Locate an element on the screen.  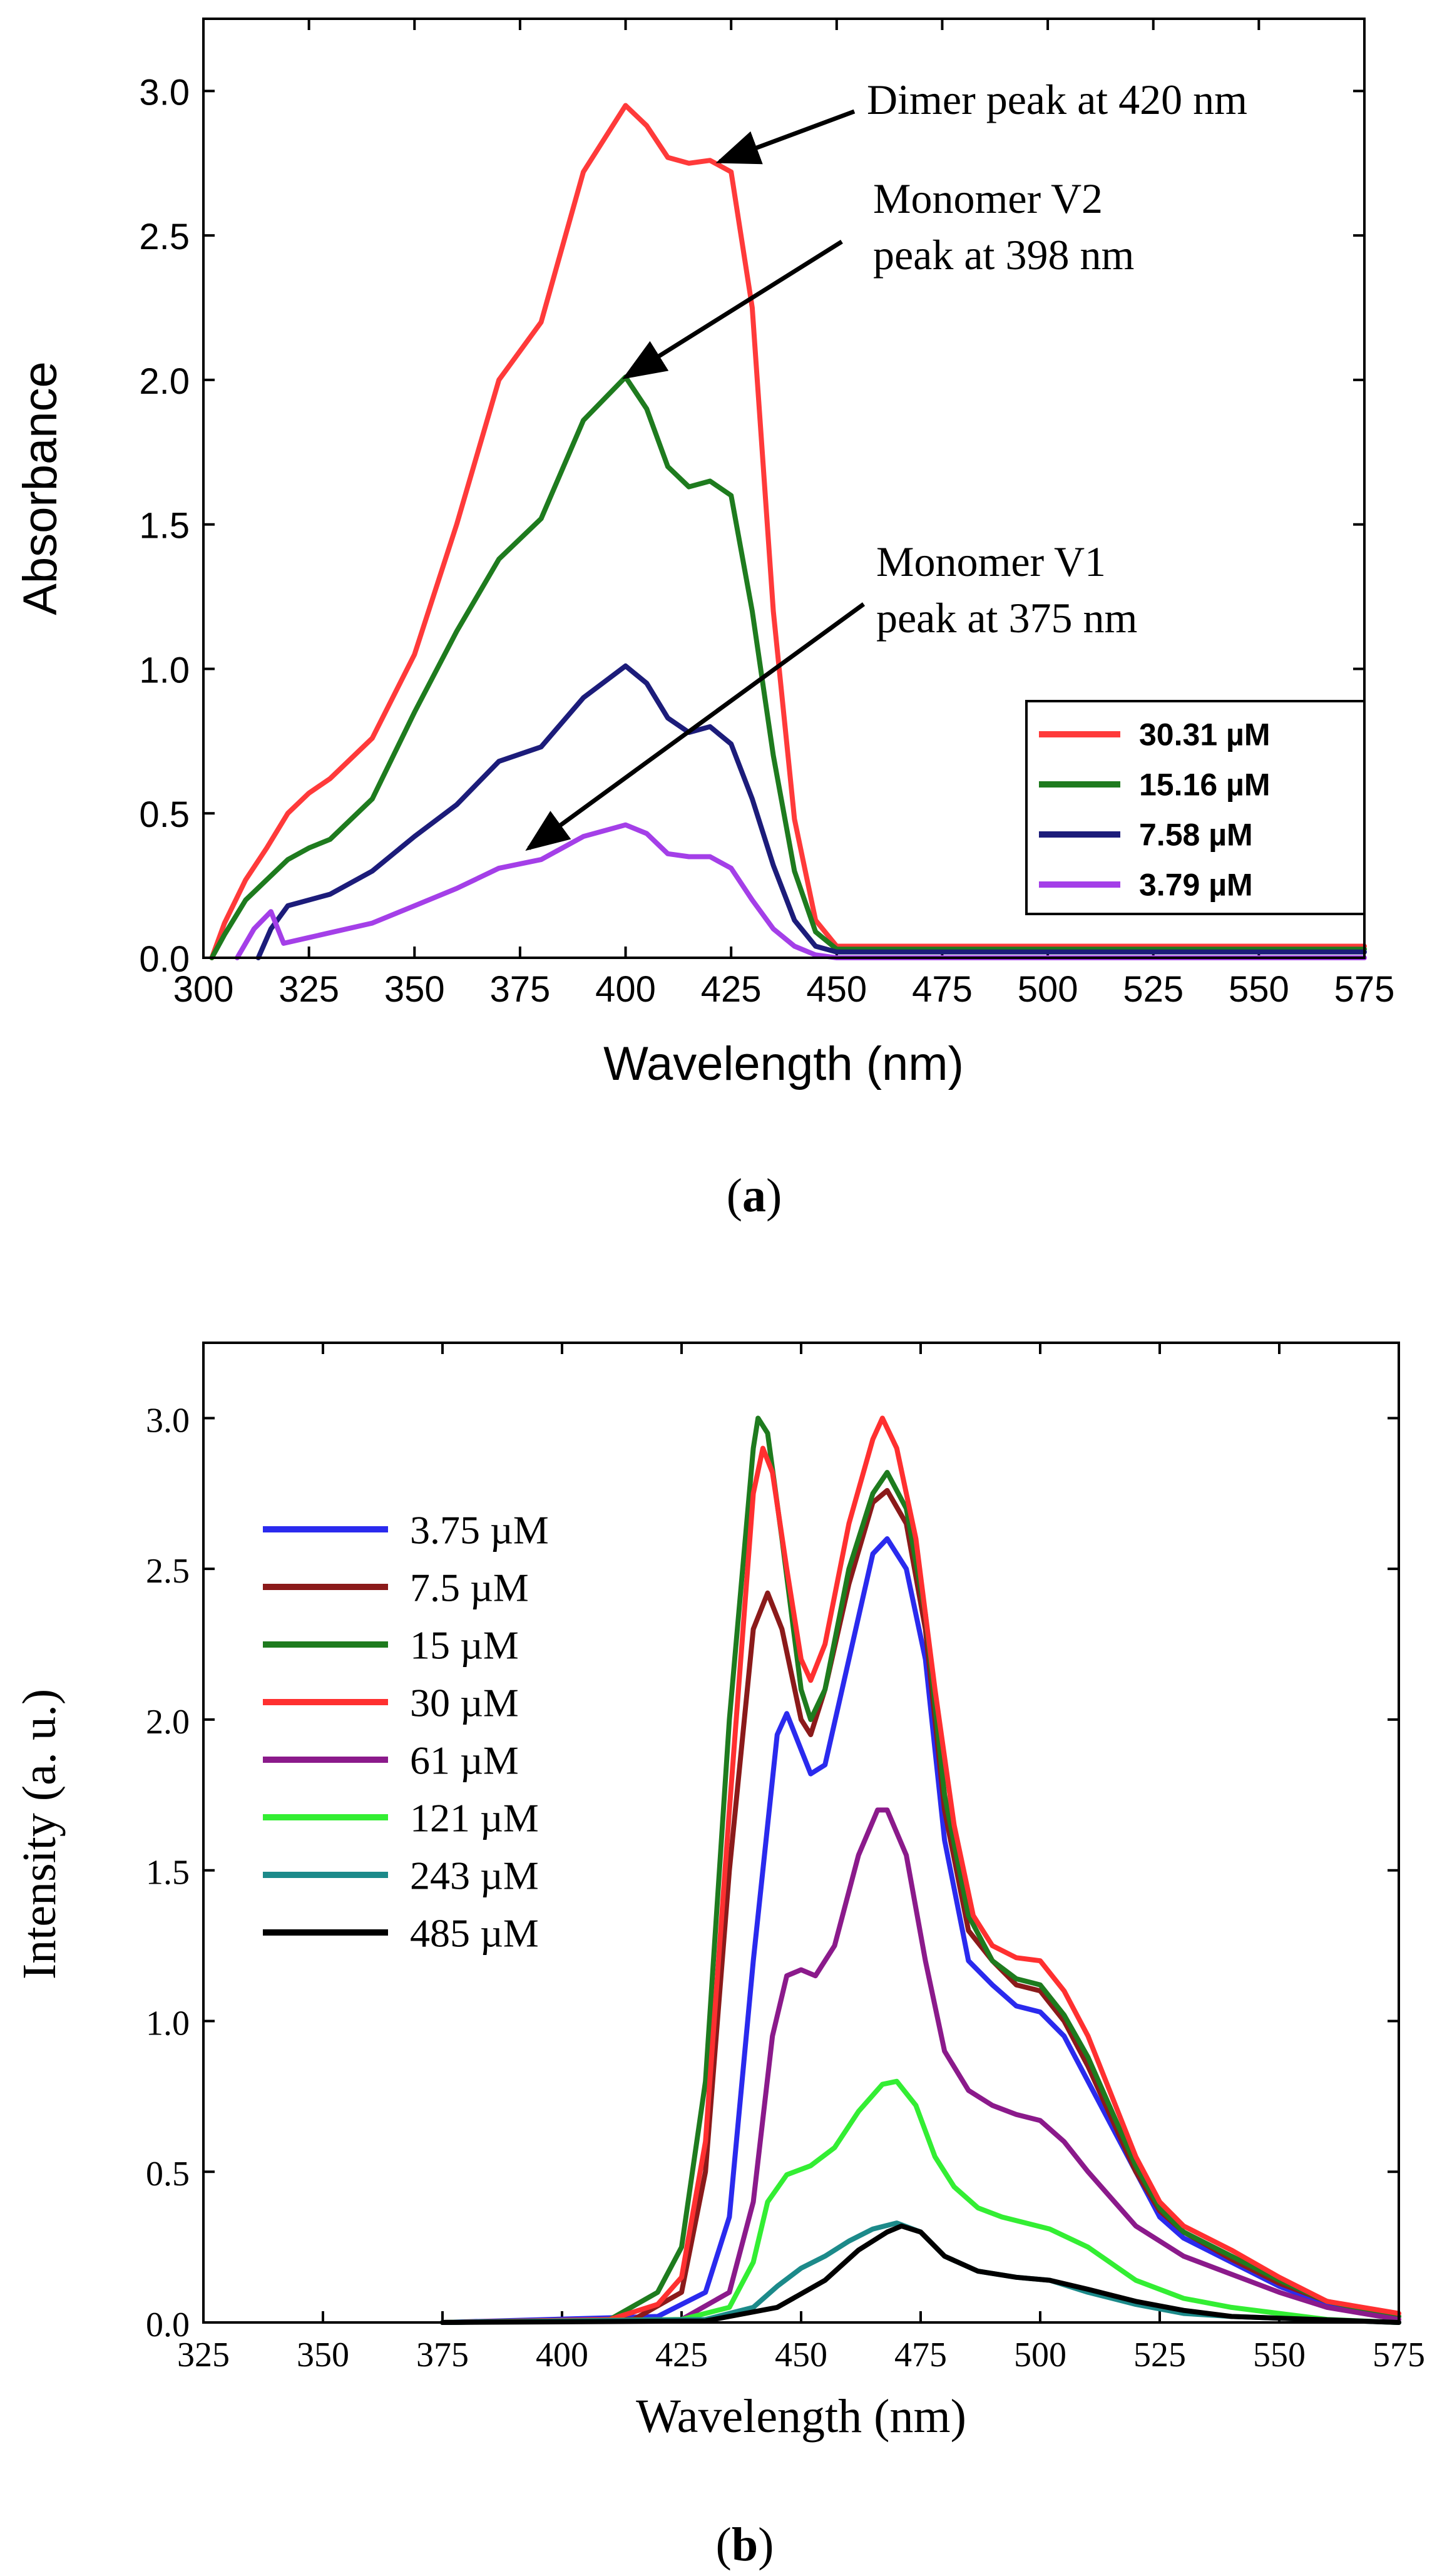
chart-a-y-tick-labels: 0.0 0.5 1.0 1.5 2.0 2.5 3.0 is located at coordinates (164, 526).